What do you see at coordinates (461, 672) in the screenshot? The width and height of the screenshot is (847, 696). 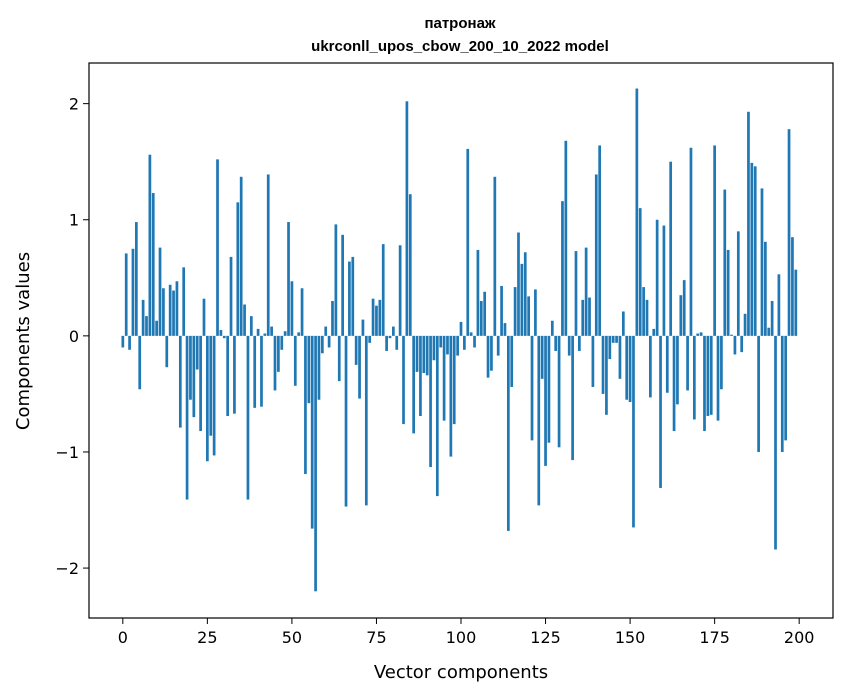 I see `x-axis-label: Vector components` at bounding box center [461, 672].